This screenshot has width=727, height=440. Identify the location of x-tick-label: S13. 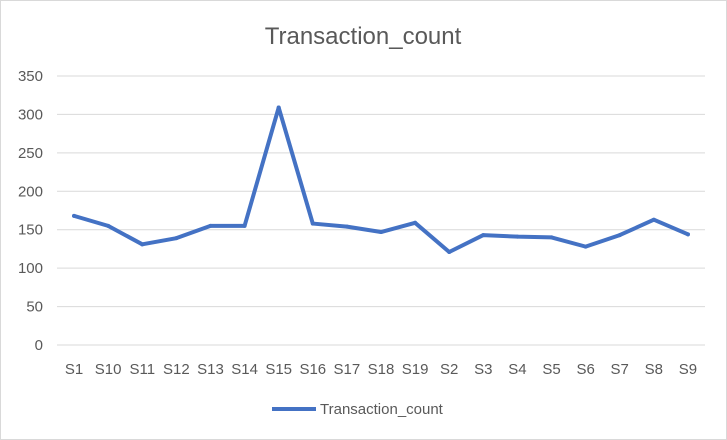
(210, 369).